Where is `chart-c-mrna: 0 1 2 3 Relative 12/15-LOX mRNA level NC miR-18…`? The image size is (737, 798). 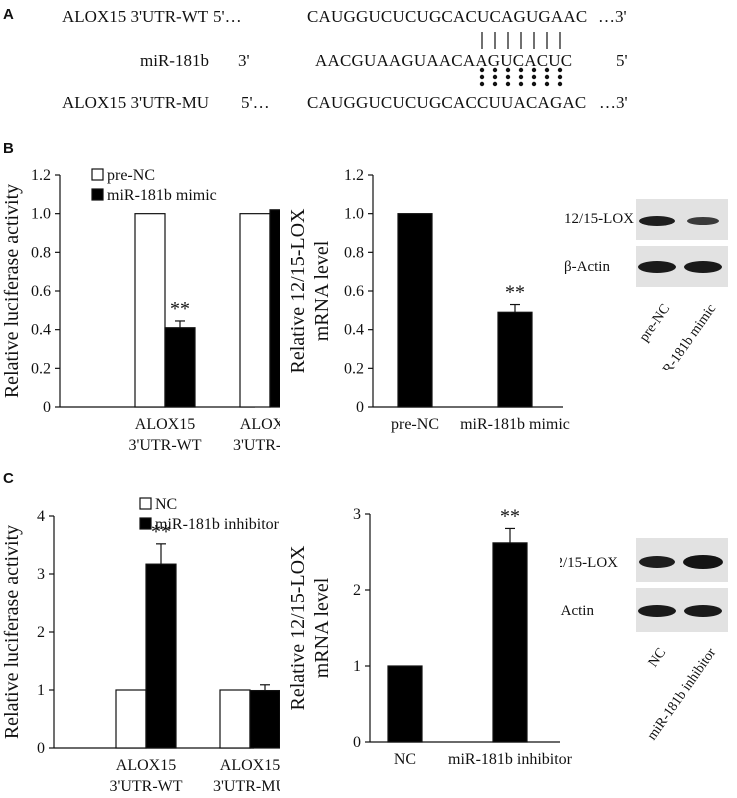 chart-c-mrna: 0 1 2 3 Relative 12/15-LOX mRNA level NC miR-18… is located at coordinates (431, 636).